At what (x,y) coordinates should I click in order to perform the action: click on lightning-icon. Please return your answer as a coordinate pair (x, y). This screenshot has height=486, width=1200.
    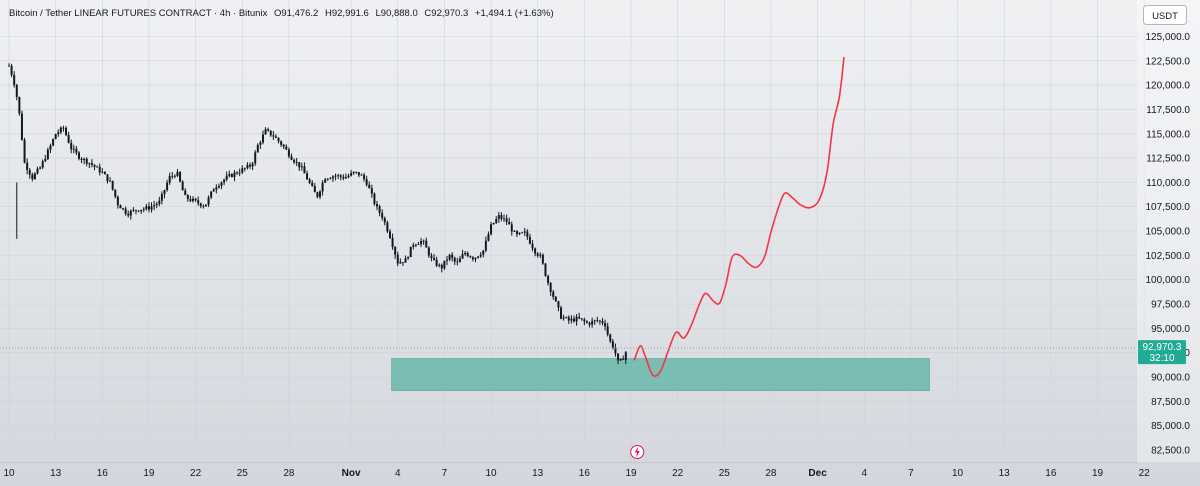
    Looking at the image, I should click on (637, 452).